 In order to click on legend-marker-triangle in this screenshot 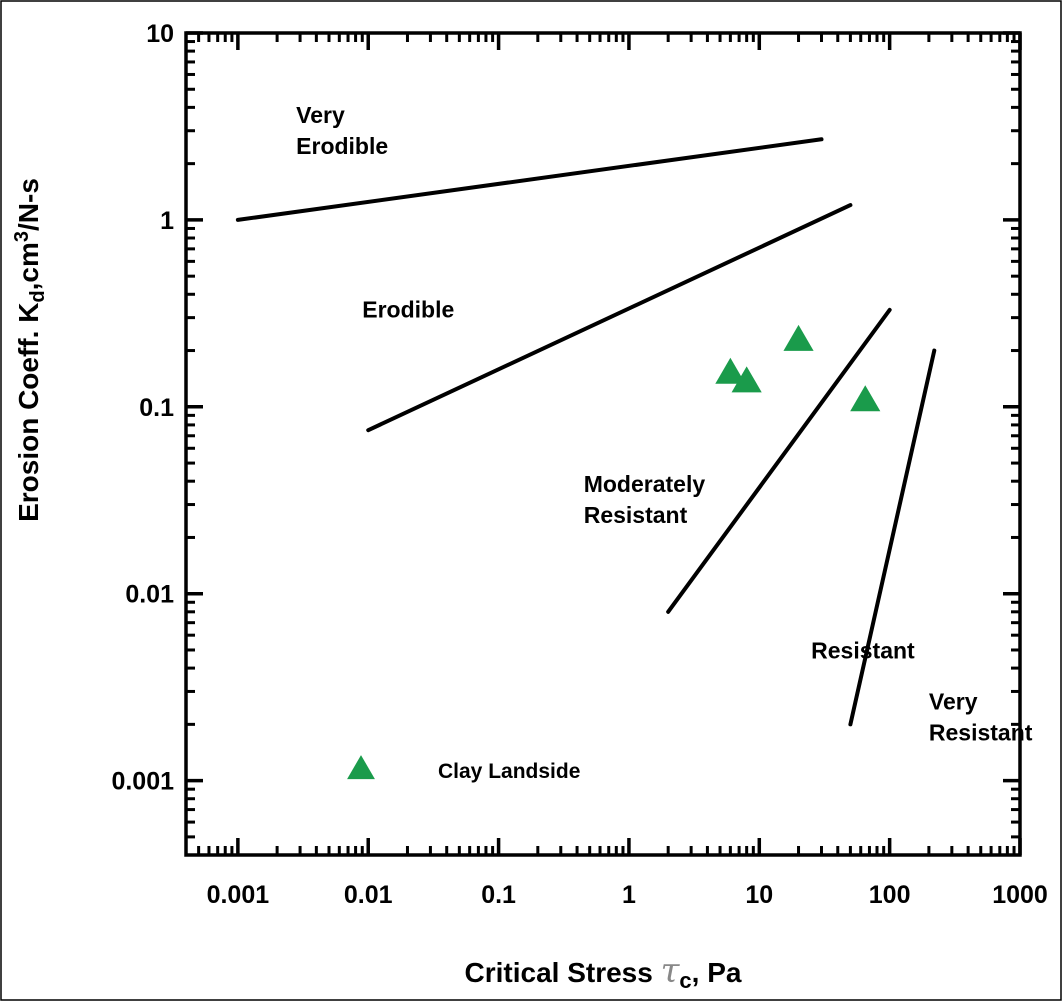, I will do `click(361, 767)`.